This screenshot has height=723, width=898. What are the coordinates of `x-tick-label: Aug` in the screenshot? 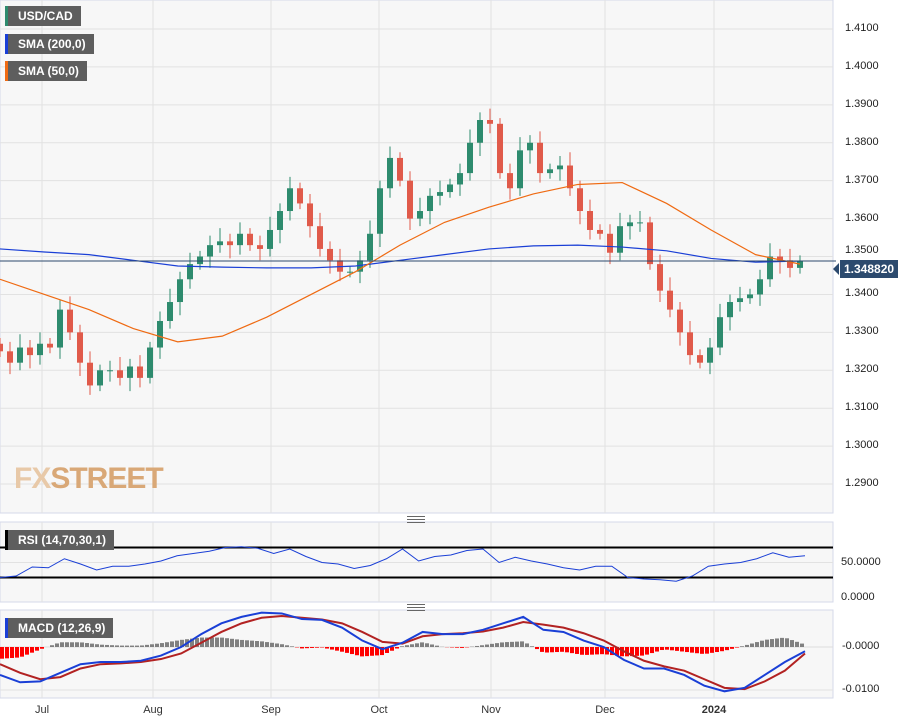 It's located at (153, 710).